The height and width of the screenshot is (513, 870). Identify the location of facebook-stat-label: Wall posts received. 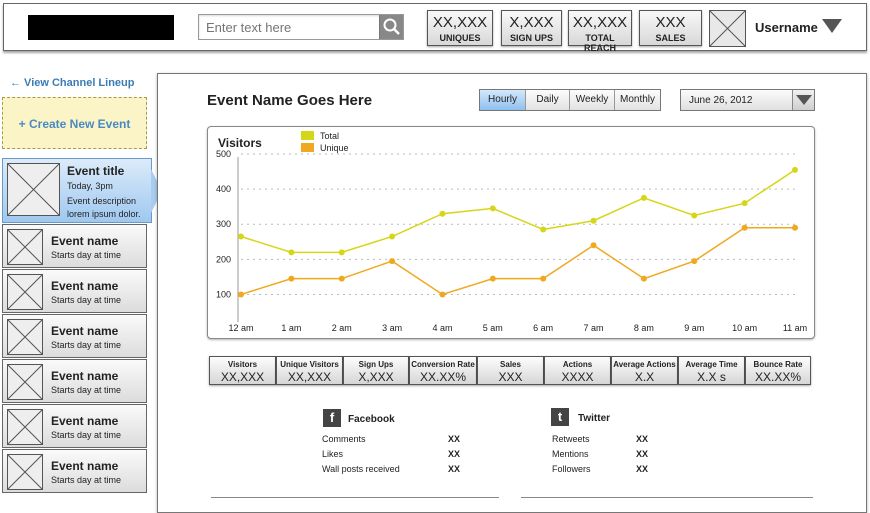
(361, 469).